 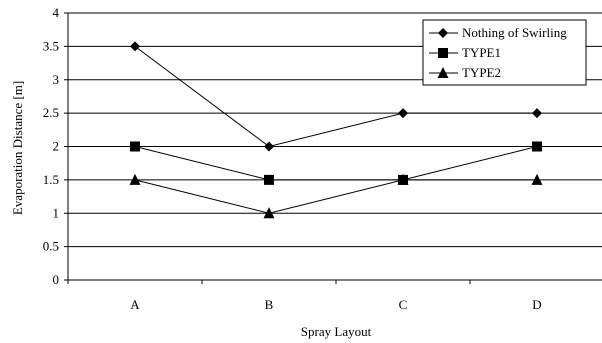 I want to click on y-tick-label: 1, so click(x=56, y=212).